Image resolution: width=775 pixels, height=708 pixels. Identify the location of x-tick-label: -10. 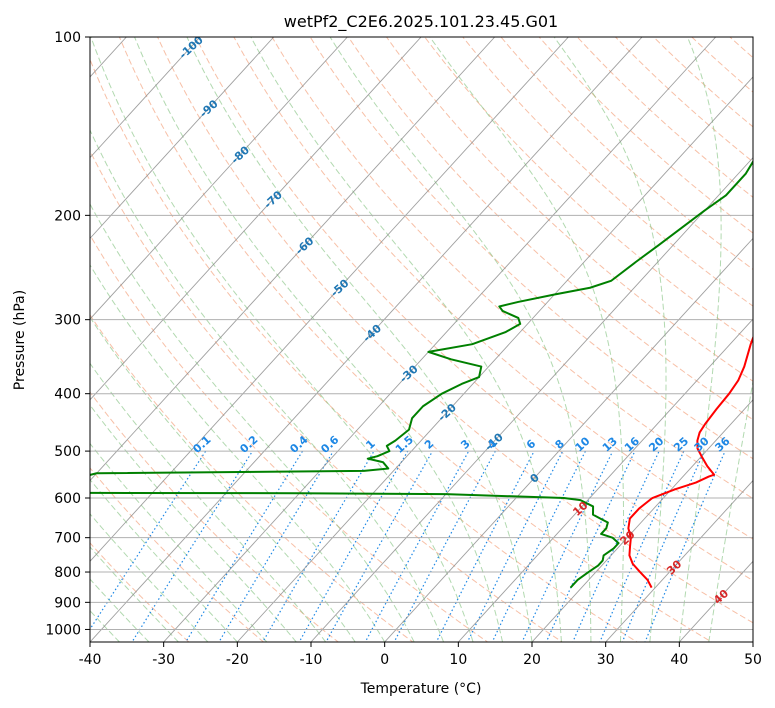
(311, 660).